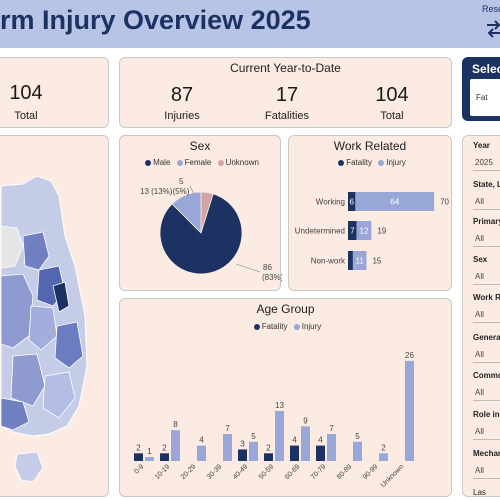 This screenshot has width=500, height=500. Describe the element at coordinates (381, 231) in the screenshot. I see `work-total-value: 19` at that location.